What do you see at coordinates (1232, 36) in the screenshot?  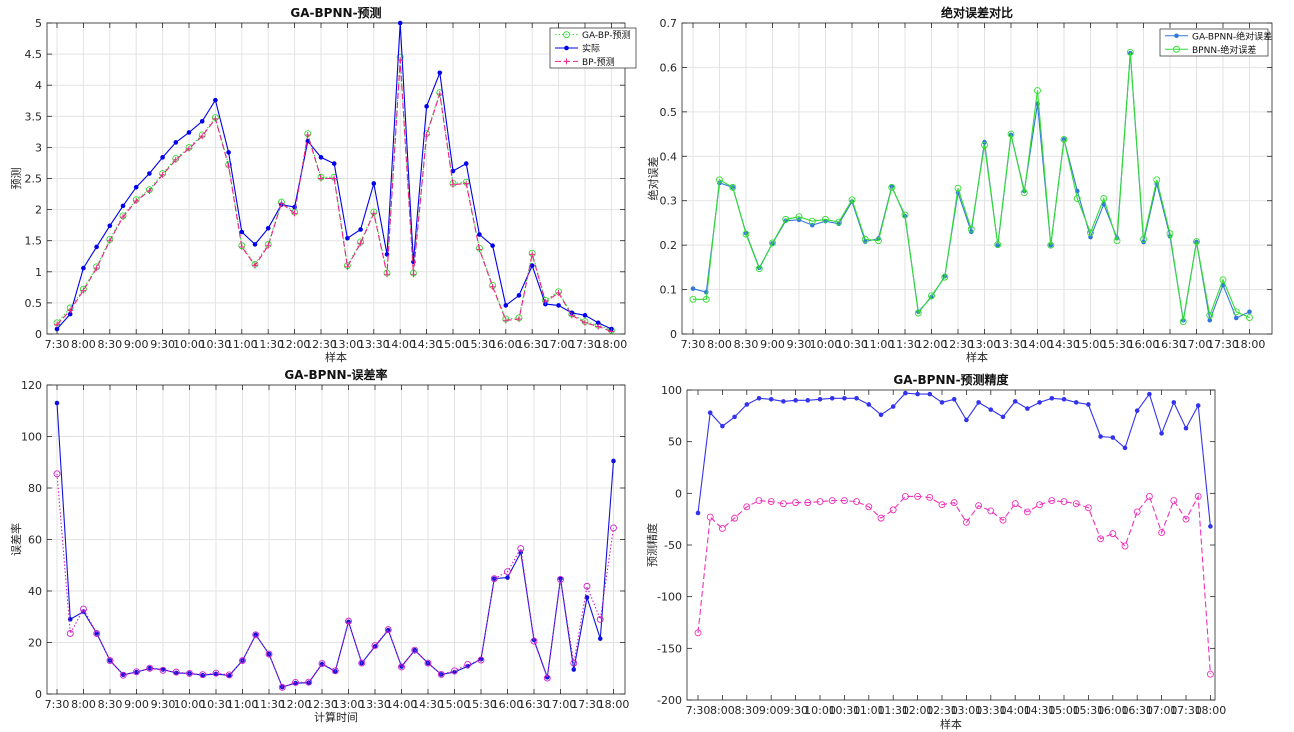 I see `legend-label: GA-BPNN-绝对误差` at bounding box center [1232, 36].